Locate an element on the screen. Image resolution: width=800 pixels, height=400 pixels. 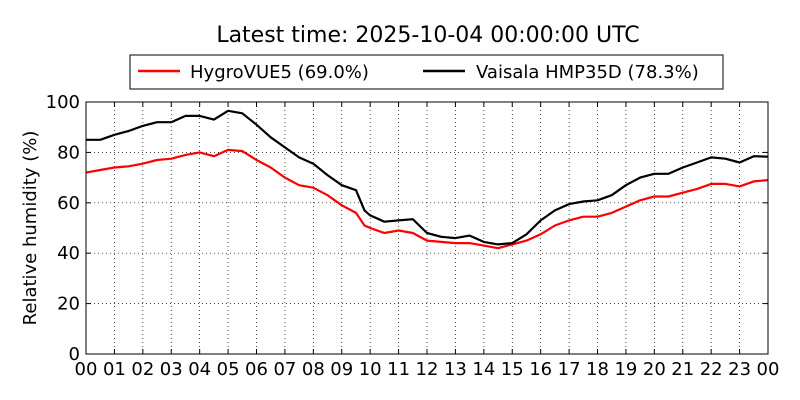
x-tick-label: 21 is located at coordinates (682, 369).